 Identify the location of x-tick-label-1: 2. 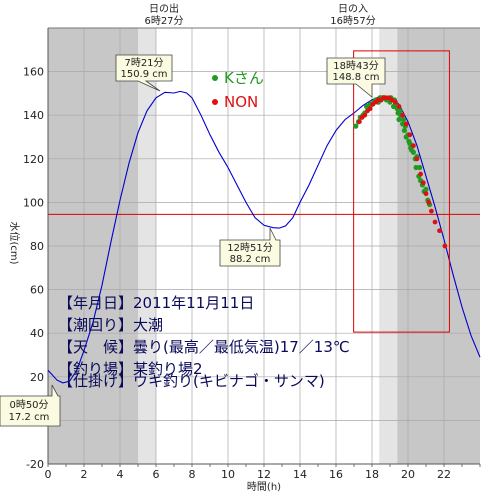
(84, 474).